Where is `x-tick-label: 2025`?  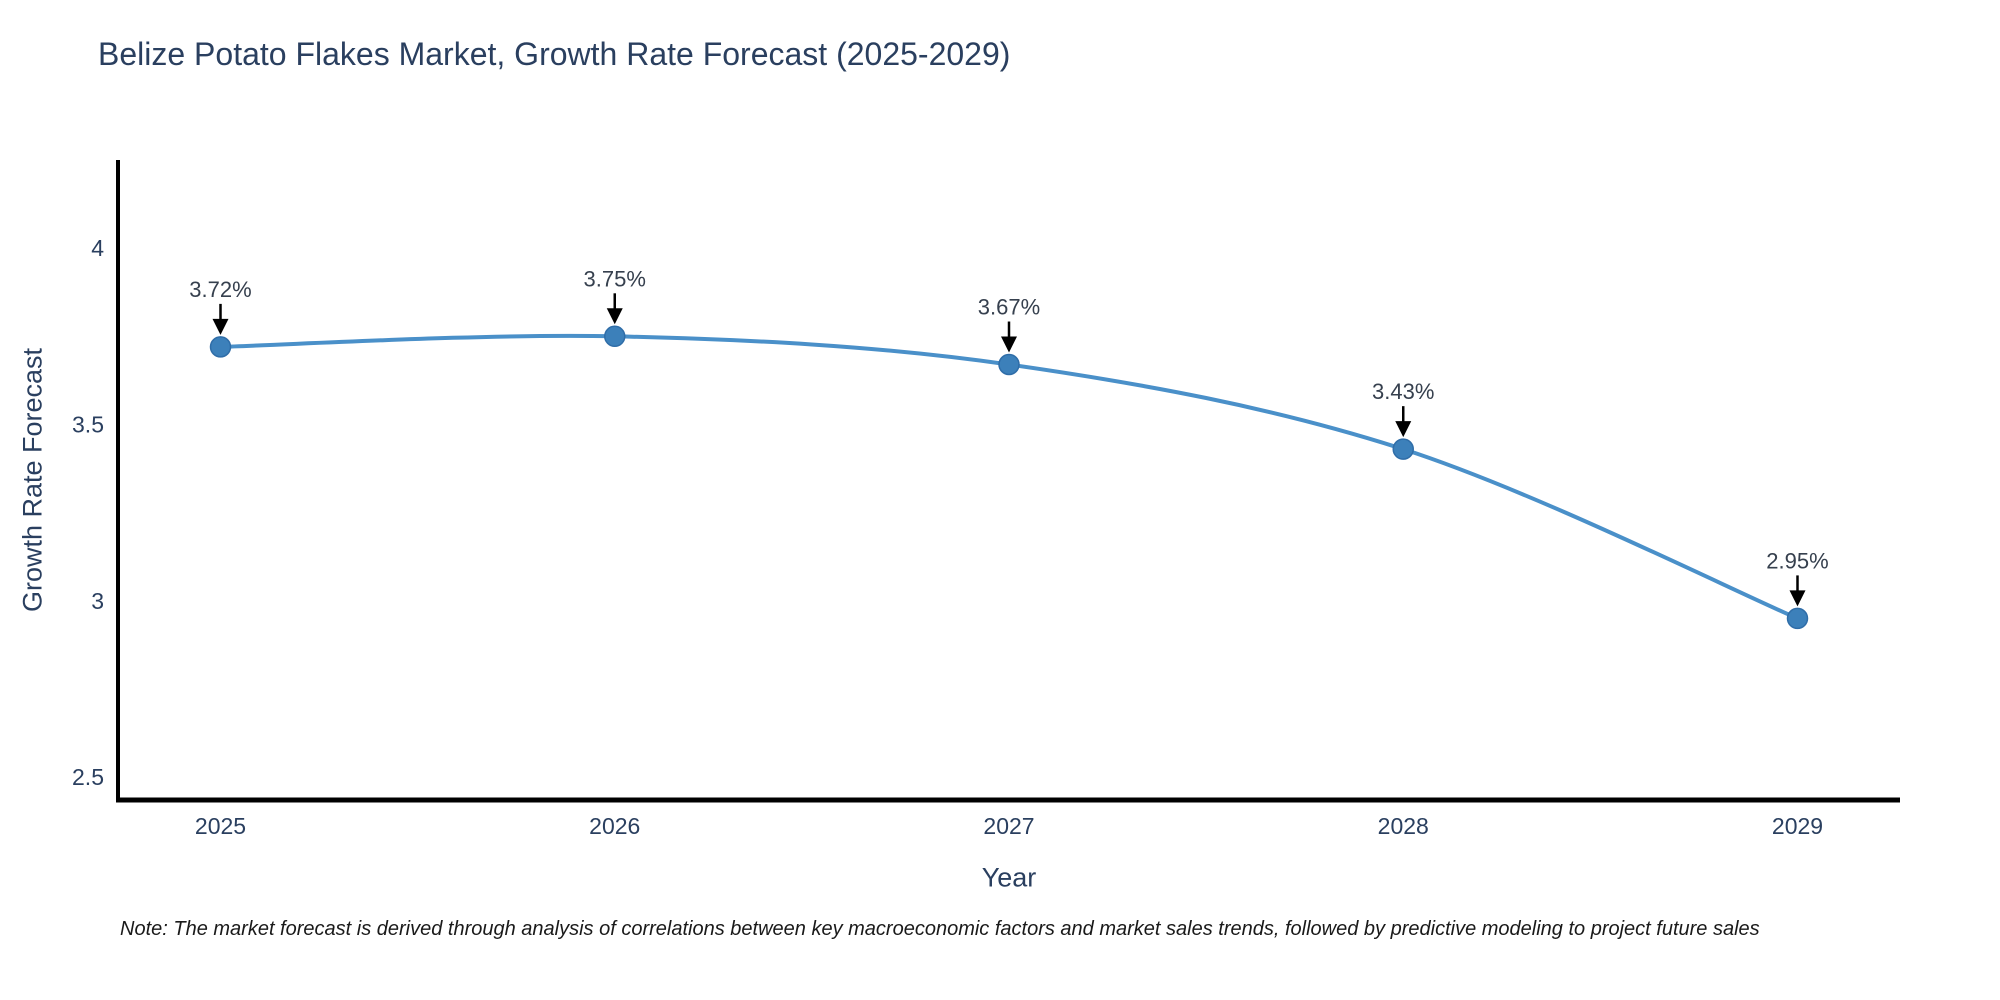
x-tick-label: 2025 is located at coordinates (220, 826).